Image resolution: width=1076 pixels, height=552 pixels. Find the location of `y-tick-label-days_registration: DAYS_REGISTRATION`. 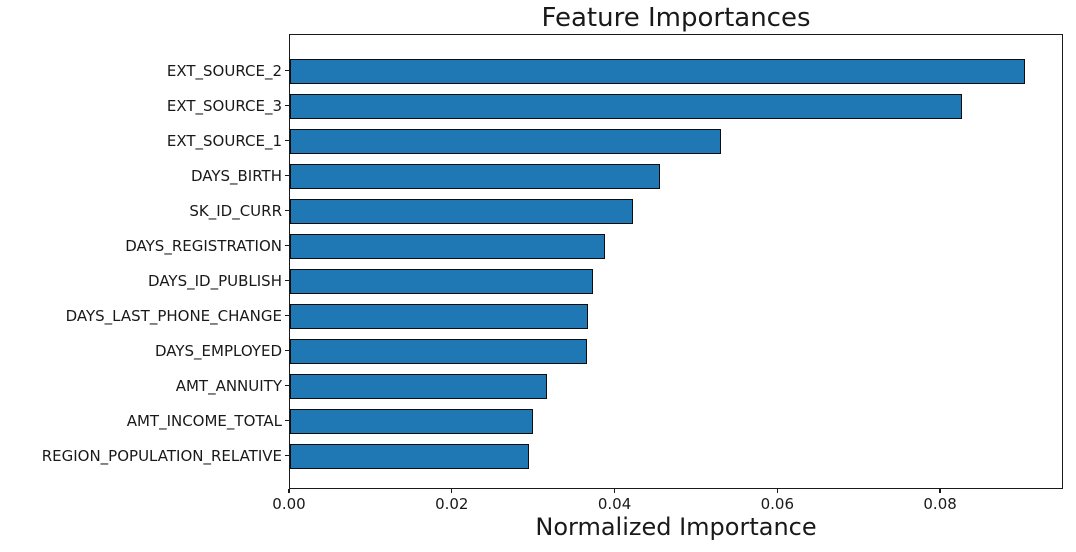

y-tick-label-days_registration: DAYS_REGISTRATION is located at coordinates (203, 245).